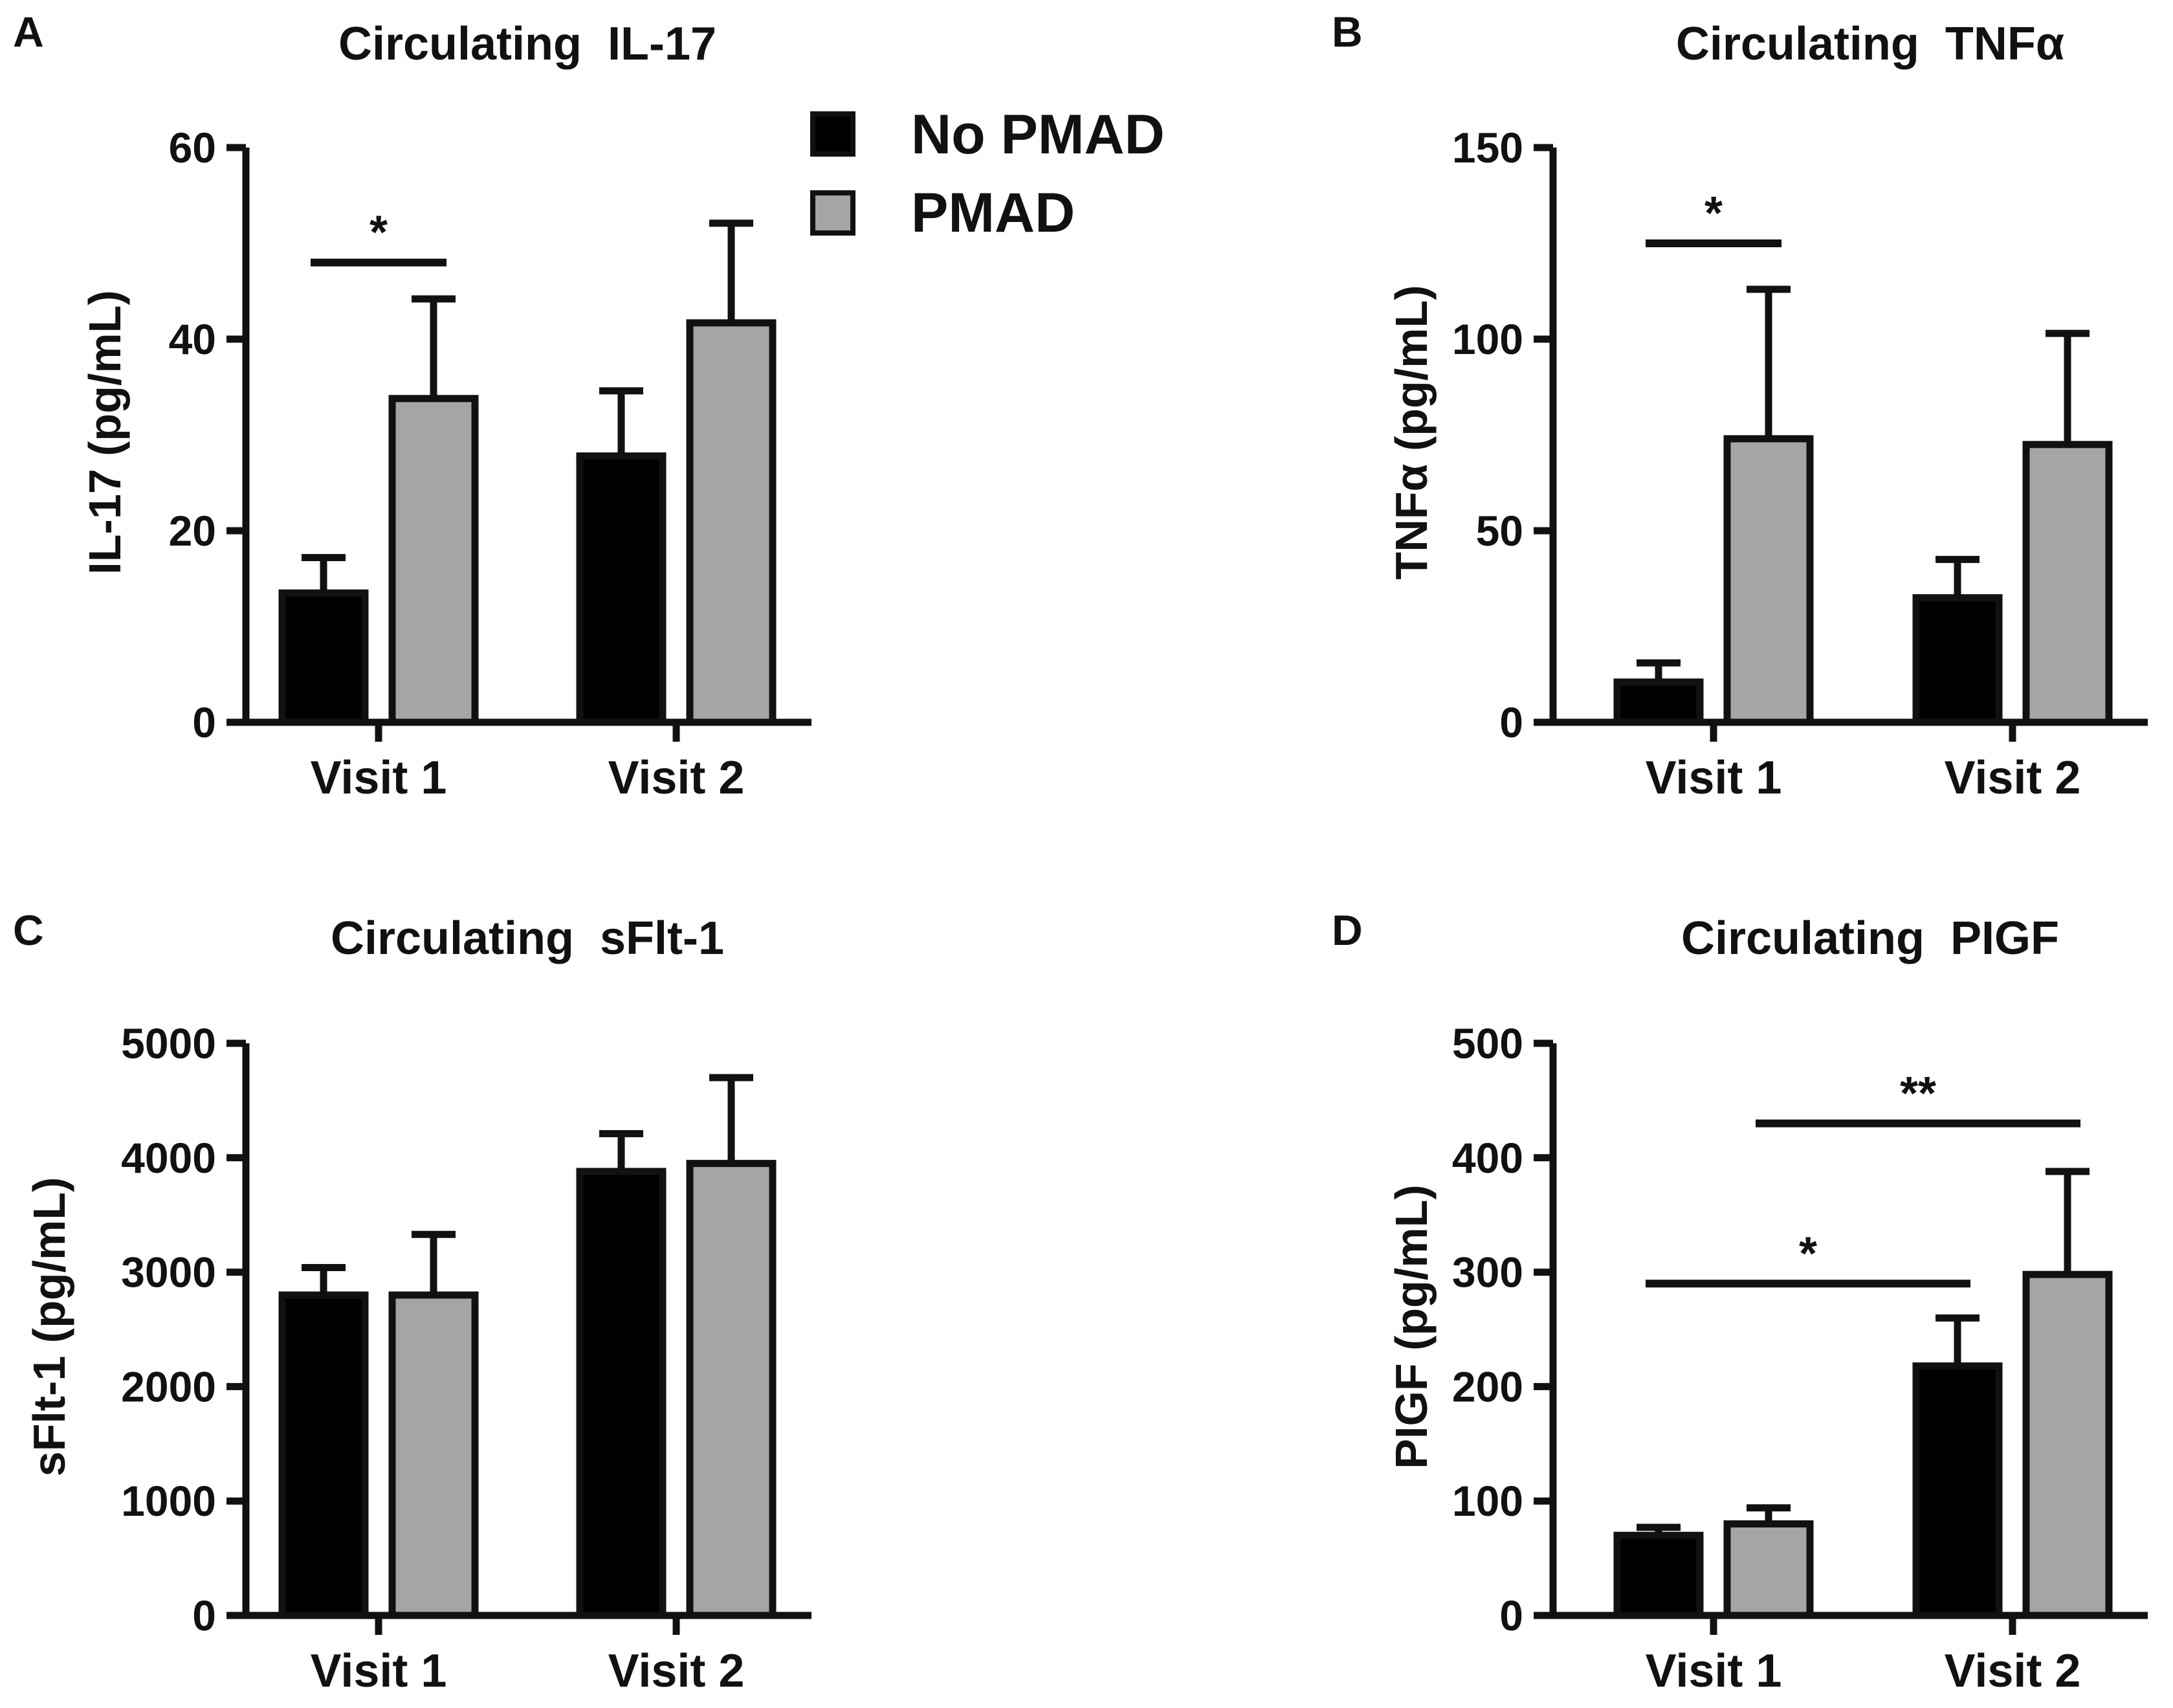  What do you see at coordinates (192, 531) in the screenshot?
I see `y-tick-label: 20` at bounding box center [192, 531].